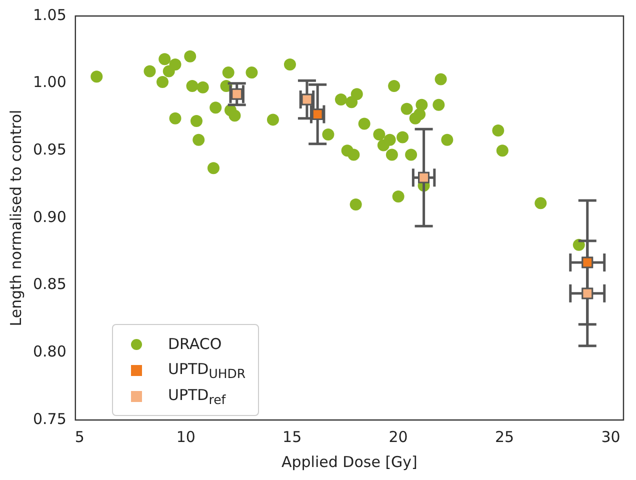 Image resolution: width=636 pixels, height=480 pixels. What do you see at coordinates (398, 437) in the screenshot?
I see `x-tick-label: 20` at bounding box center [398, 437].